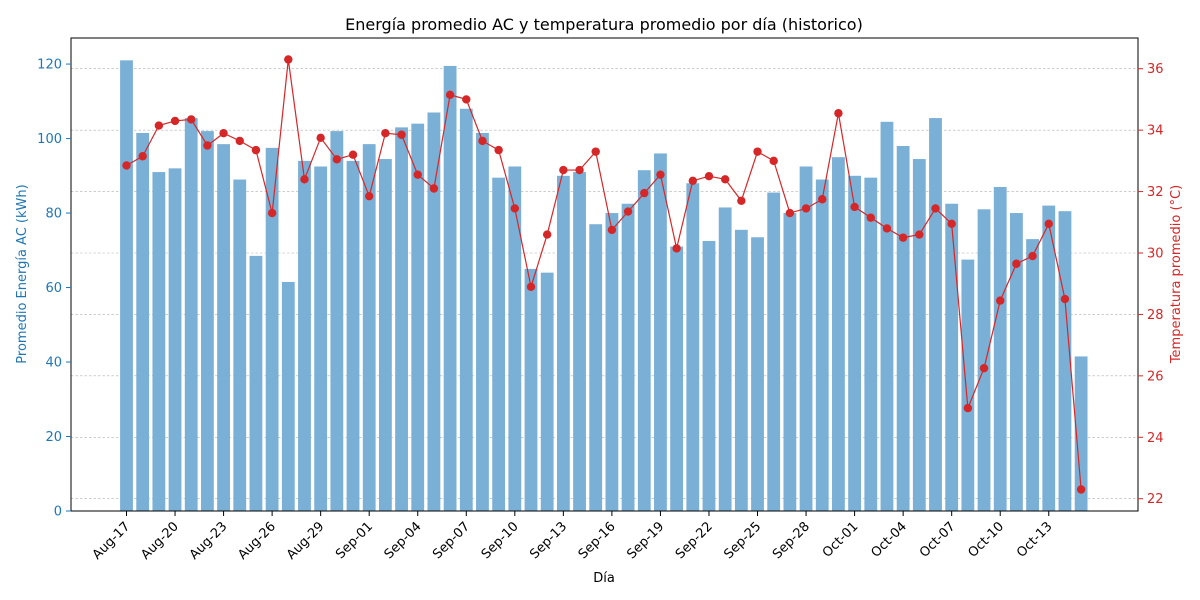 The width and height of the screenshot is (1200, 600). What do you see at coordinates (791, 540) in the screenshot?
I see `x-tick-label: Sep-28` at bounding box center [791, 540].